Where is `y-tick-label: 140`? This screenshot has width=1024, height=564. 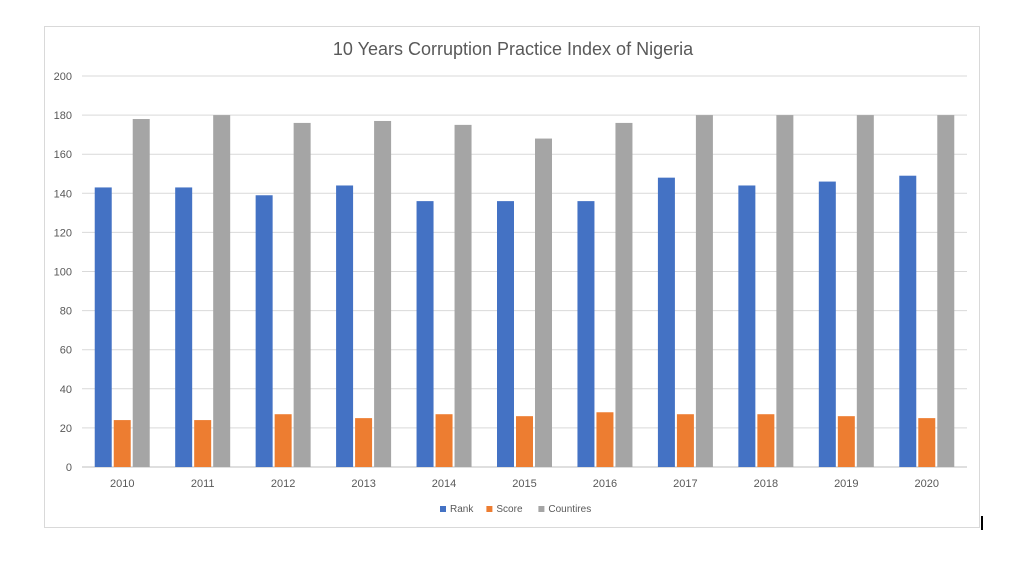 y-tick-label: 140 is located at coordinates (63, 194).